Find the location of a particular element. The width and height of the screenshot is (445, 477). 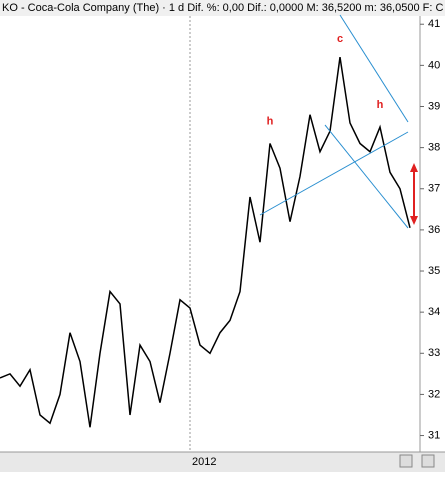

y-tick-label: 32 is located at coordinates (434, 394).